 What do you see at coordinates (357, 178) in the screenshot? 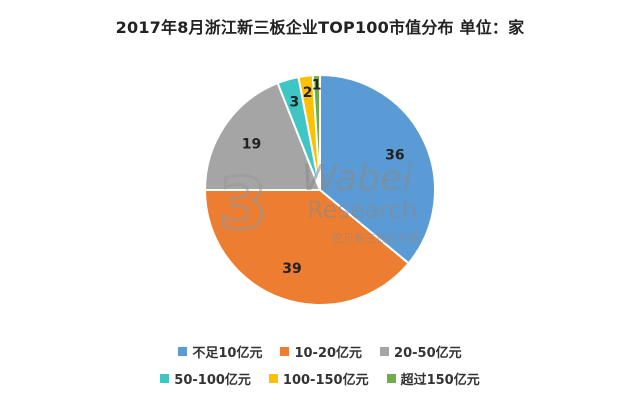
I see `watermark-line1: Wabei` at bounding box center [357, 178].